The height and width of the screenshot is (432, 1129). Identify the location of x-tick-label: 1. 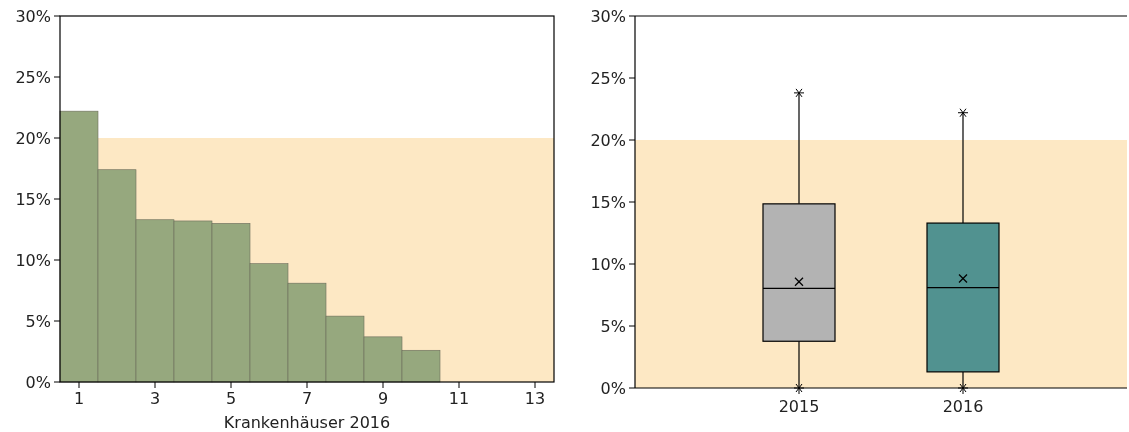
(79, 398).